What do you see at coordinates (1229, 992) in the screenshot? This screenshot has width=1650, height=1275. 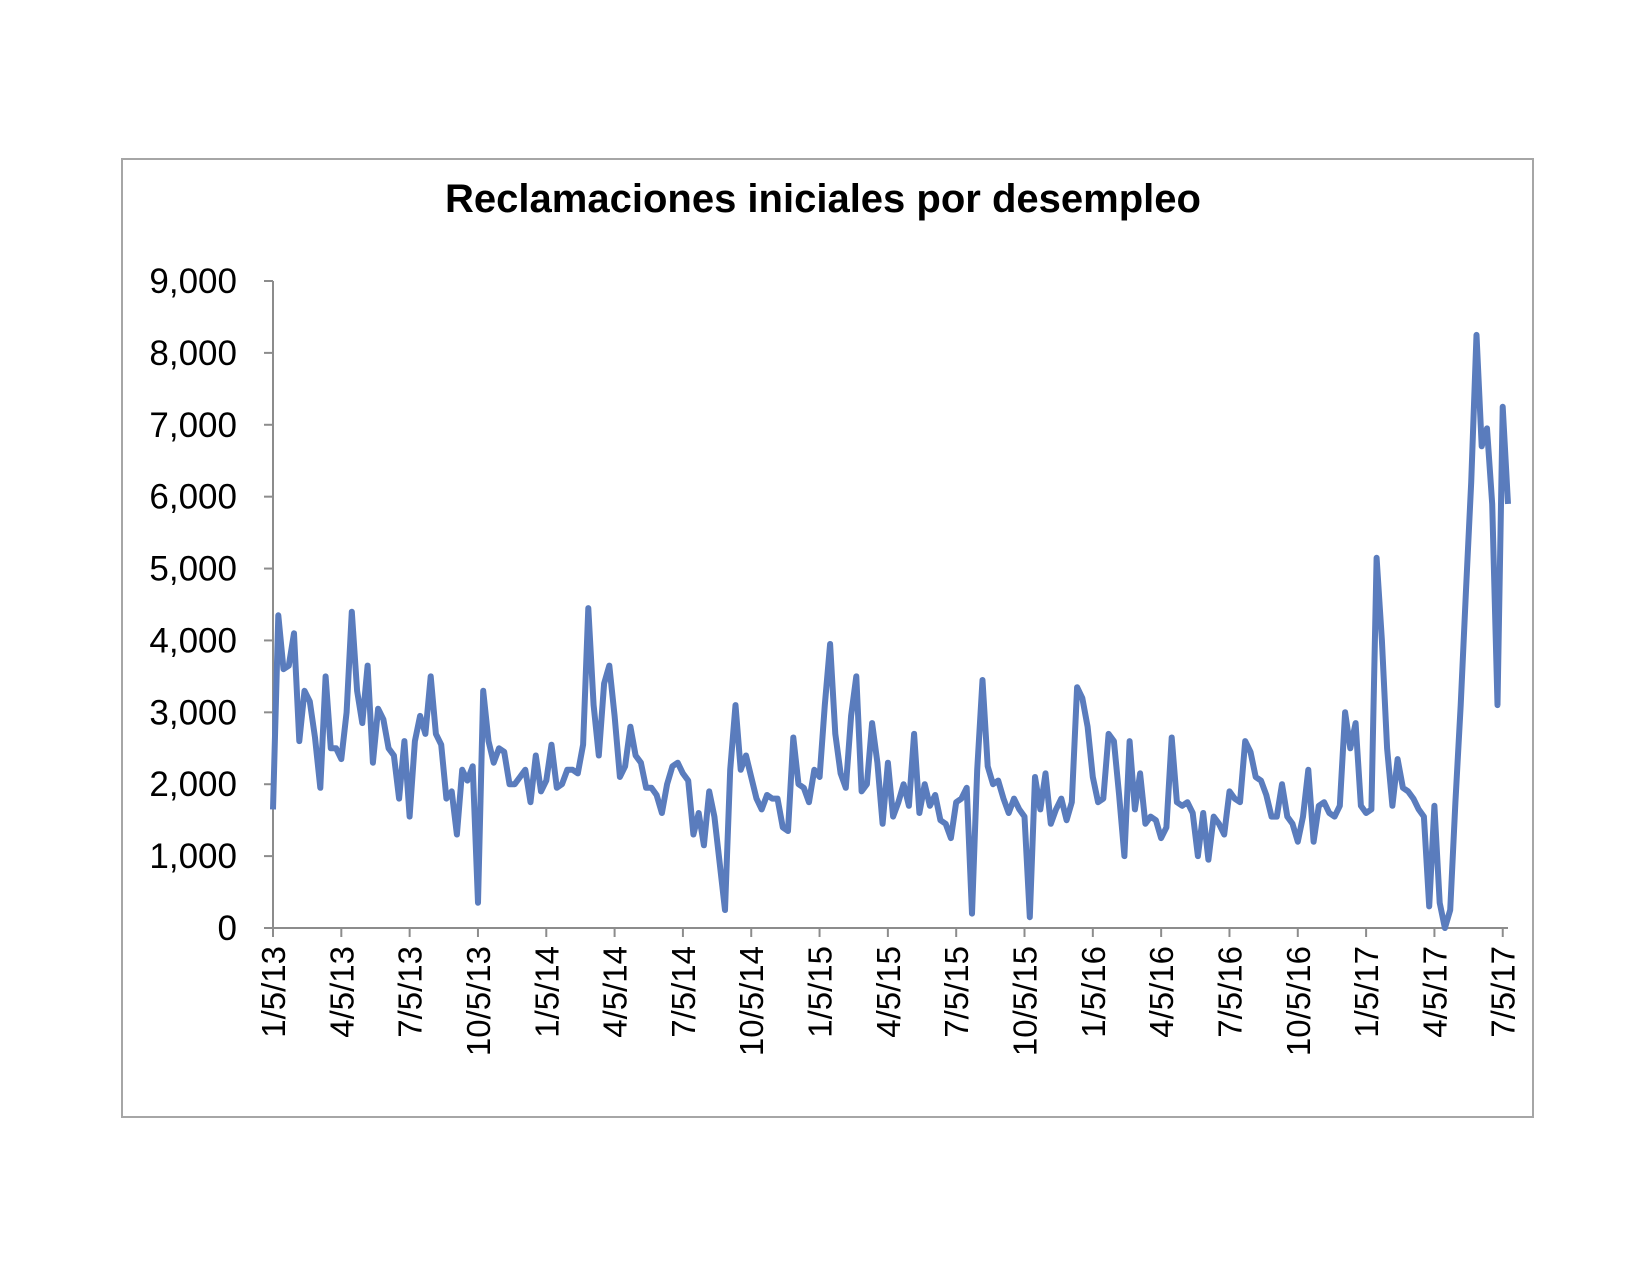 I see `x-tick-label: 7/5/16` at bounding box center [1229, 992].